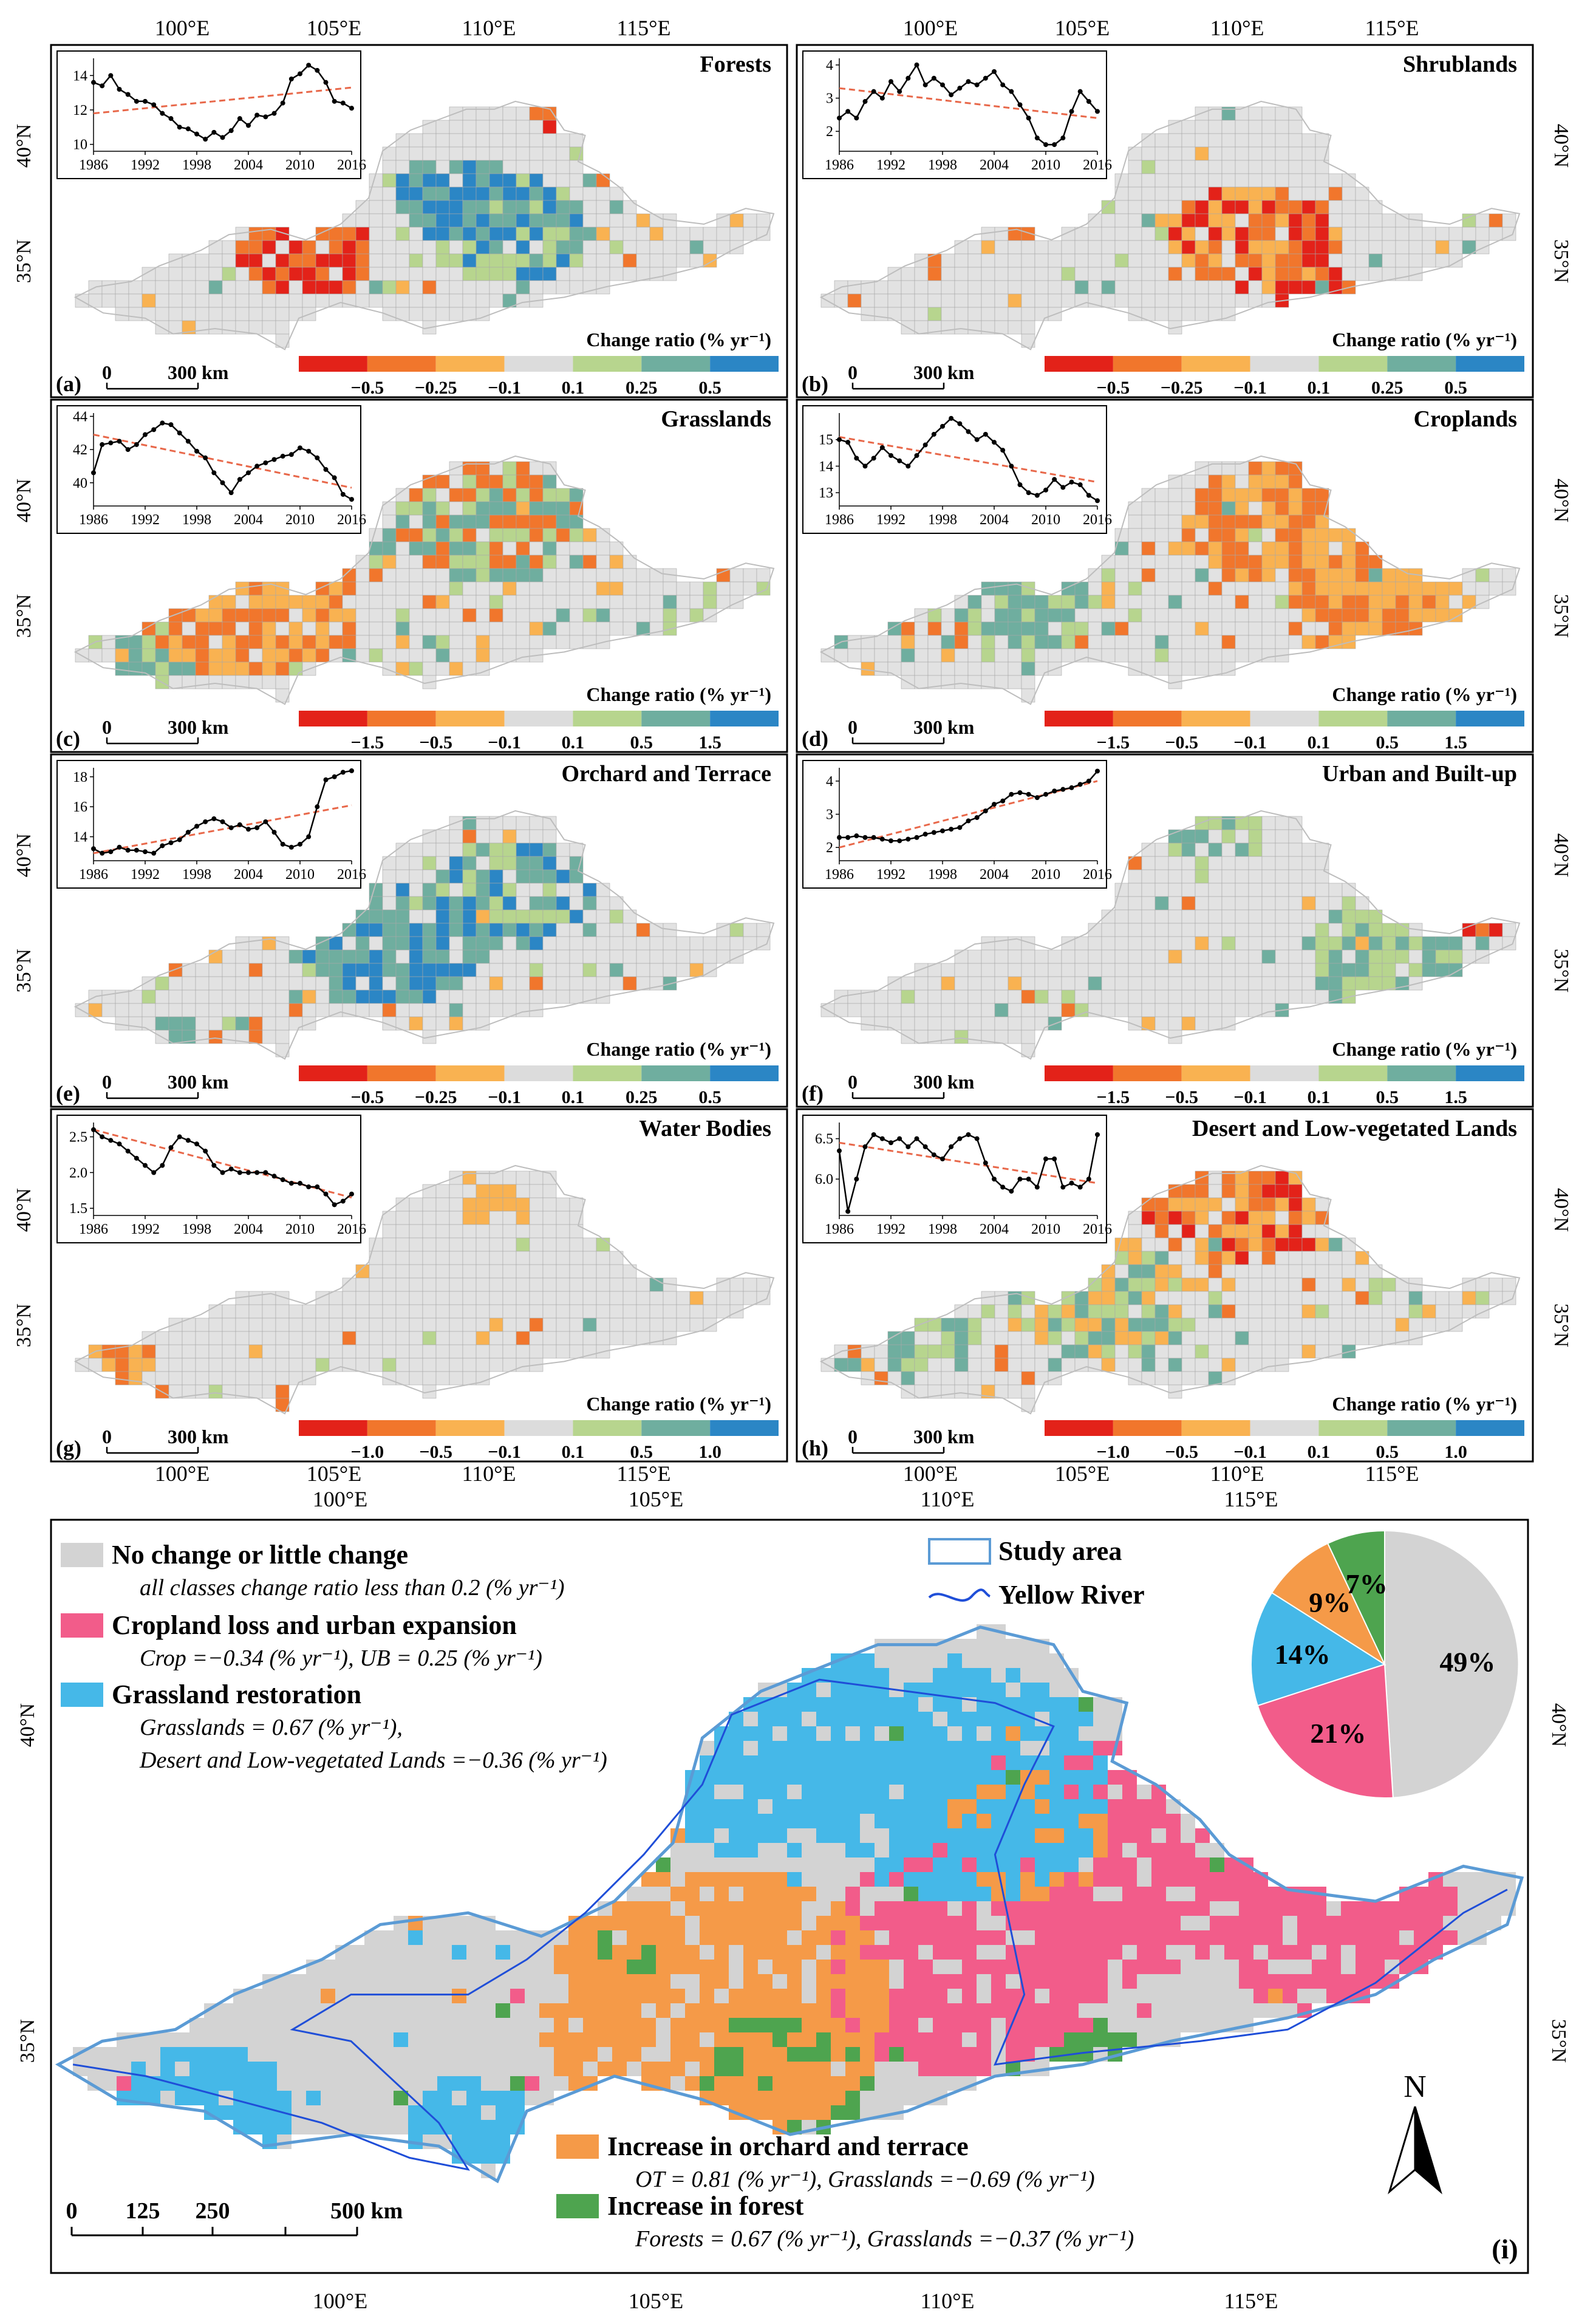 Image resolution: width=1579 pixels, height=2324 pixels. Describe the element at coordinates (605, 1952) in the screenshot. I see `main-cell-forest` at that location.